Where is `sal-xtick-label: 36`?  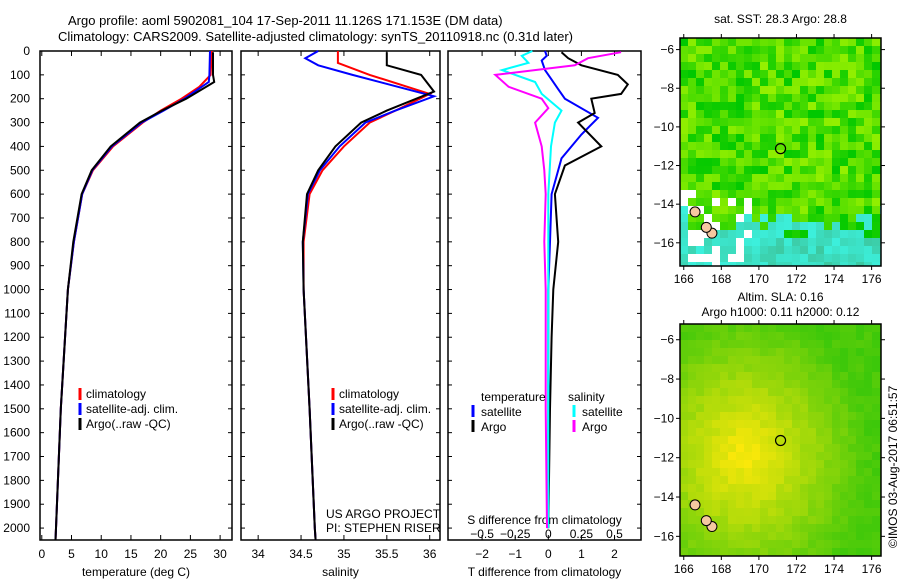 sal-xtick-label: 36 is located at coordinates (430, 554).